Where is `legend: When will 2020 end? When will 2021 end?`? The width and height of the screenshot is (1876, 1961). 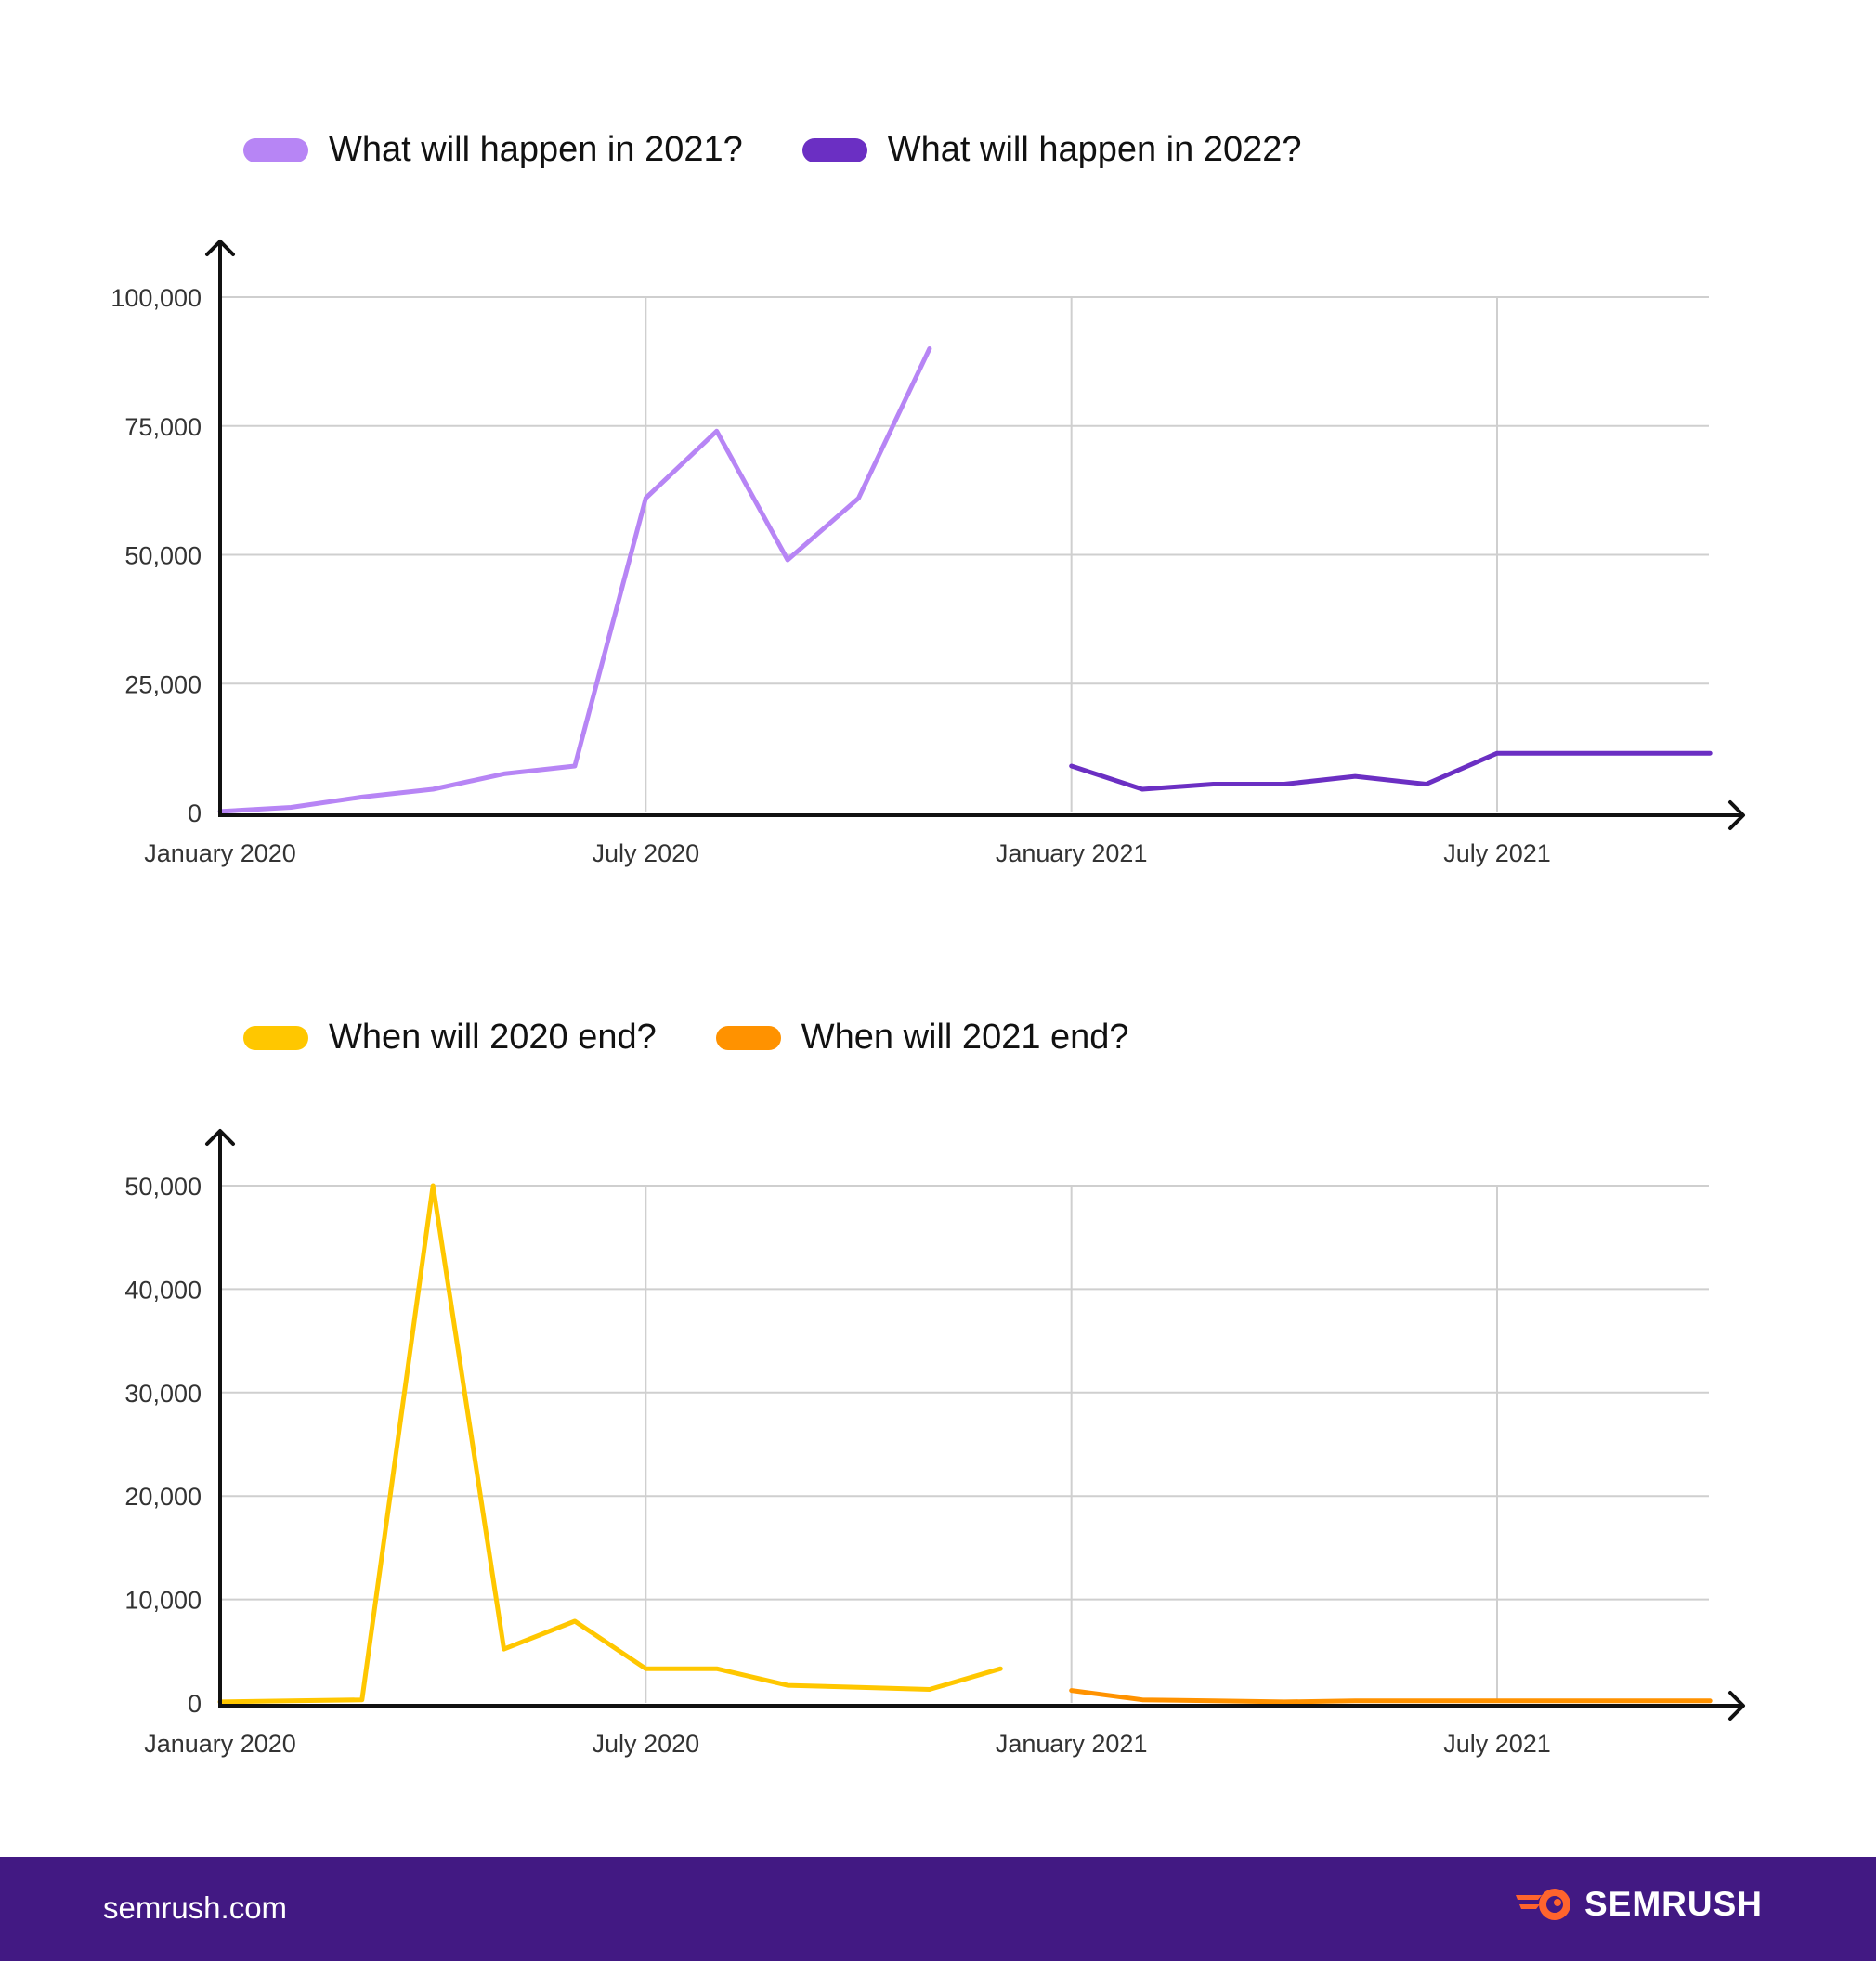 legend: When will 2020 end? When will 2021 end? is located at coordinates (716, 1038).